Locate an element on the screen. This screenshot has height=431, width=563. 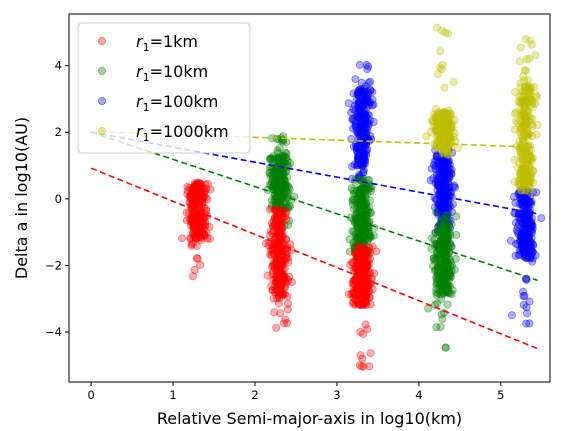
y-axis-ticks: −4 −2 0 2 4 is located at coordinates (57, 199).